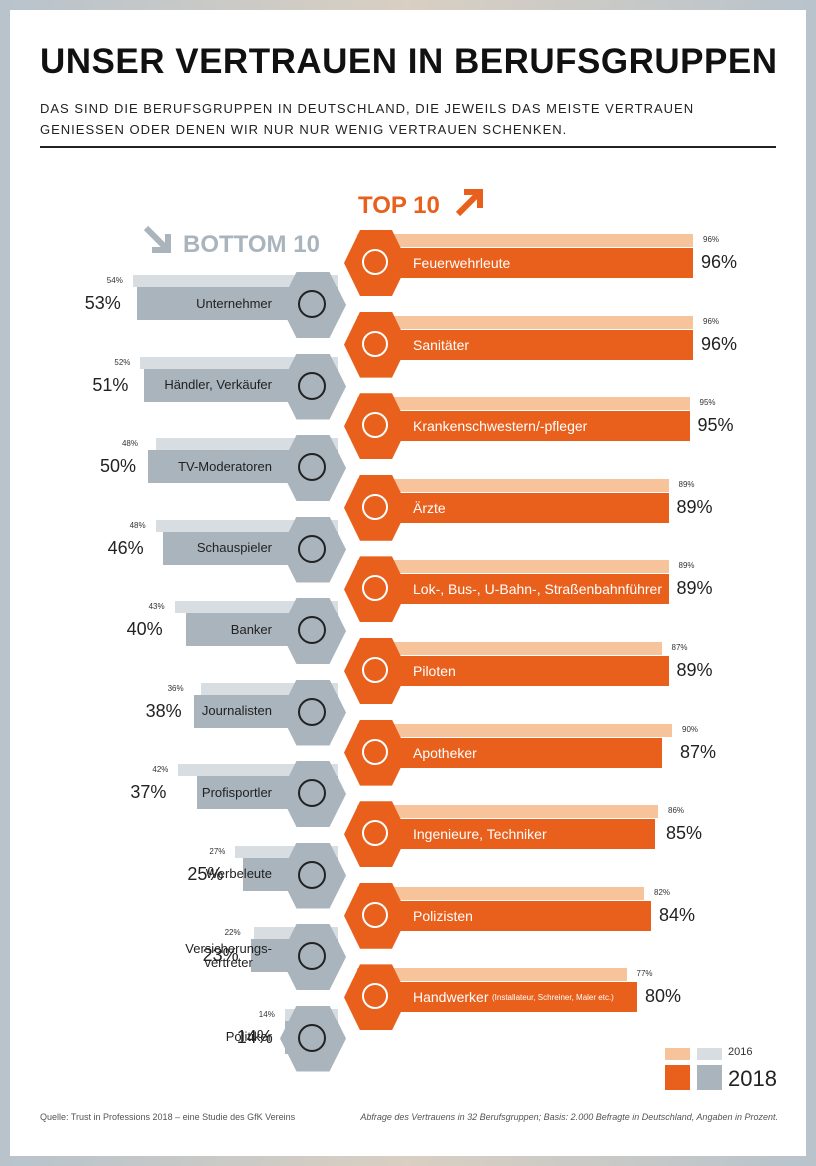 The width and height of the screenshot is (816, 1166). I want to click on value-label: 85%, so click(684, 833).